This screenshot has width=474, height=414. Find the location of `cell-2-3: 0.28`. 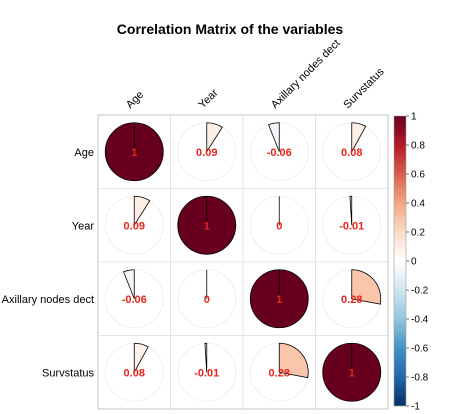

cell-2-3: 0.28 is located at coordinates (352, 298).